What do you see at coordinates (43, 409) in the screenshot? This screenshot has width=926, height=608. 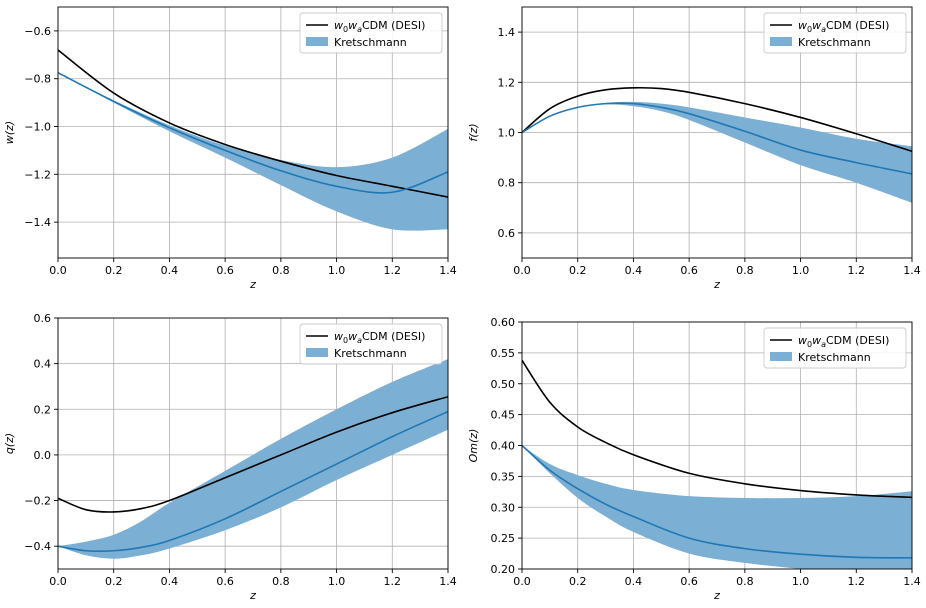 I see `y-tick-label: 0.2` at bounding box center [43, 409].